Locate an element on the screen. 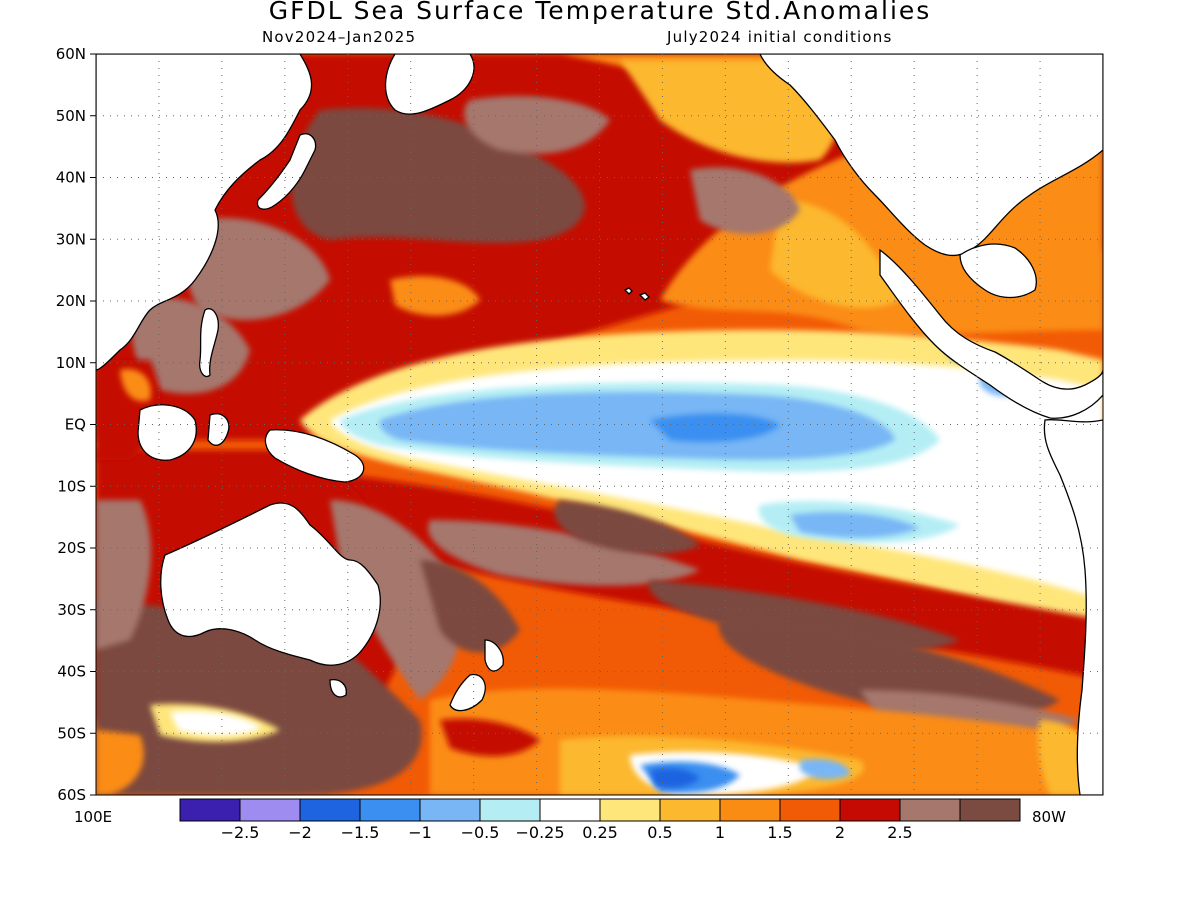  colorbar-tick-label: 0.25 is located at coordinates (600, 832).